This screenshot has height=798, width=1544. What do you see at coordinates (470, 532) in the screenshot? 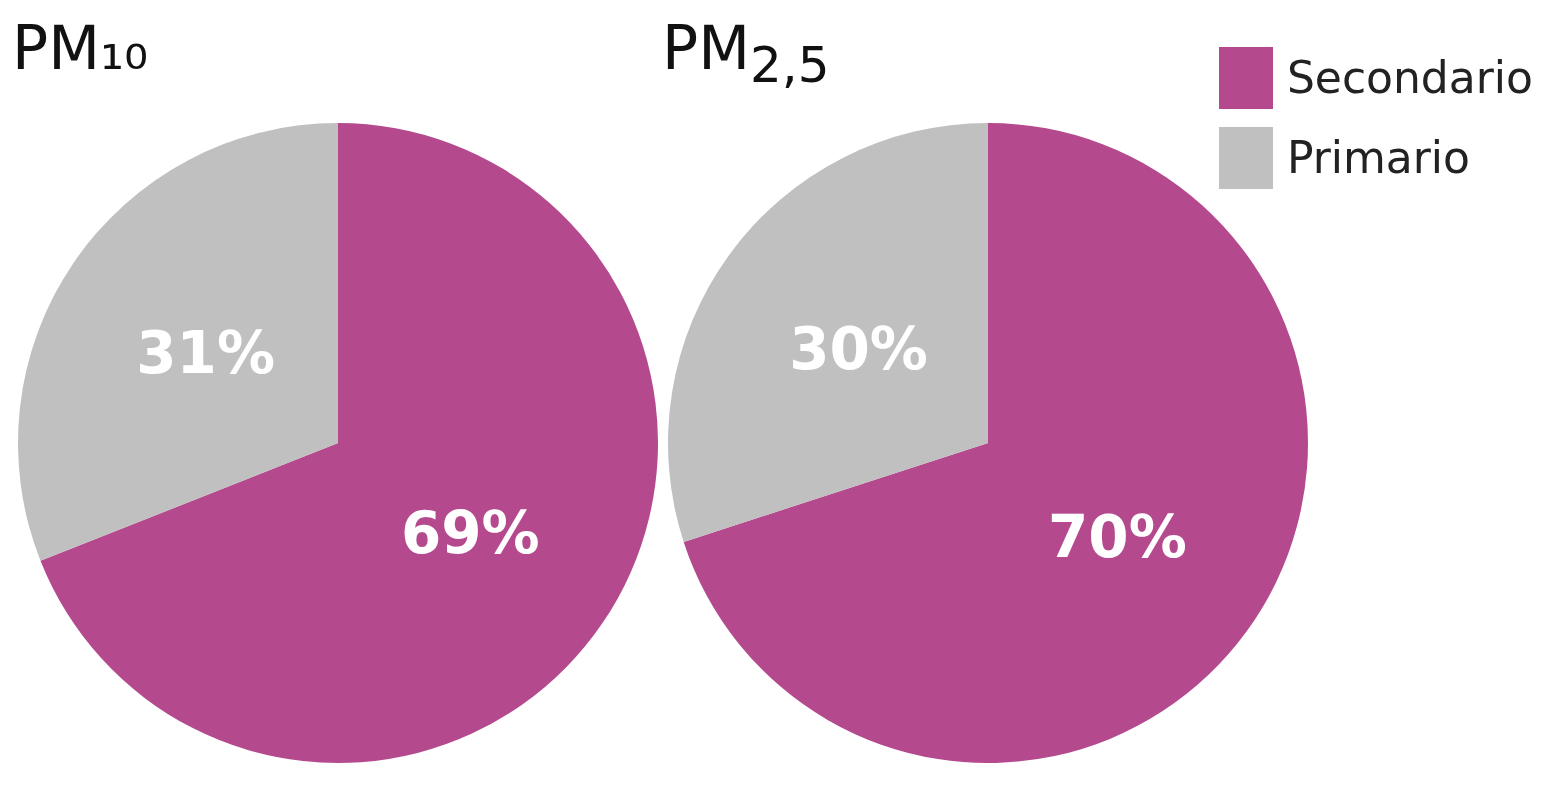
I see `data-label: 69%` at bounding box center [470, 532].